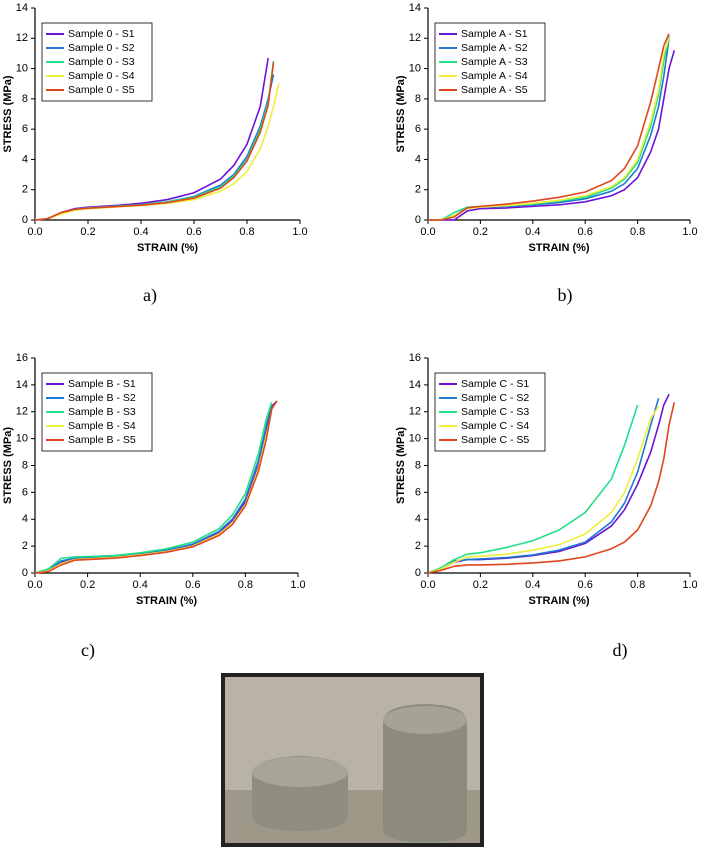 The image size is (701, 855). Describe the element at coordinates (495, 426) in the screenshot. I see `legend-label: Sample C - S4` at that location.